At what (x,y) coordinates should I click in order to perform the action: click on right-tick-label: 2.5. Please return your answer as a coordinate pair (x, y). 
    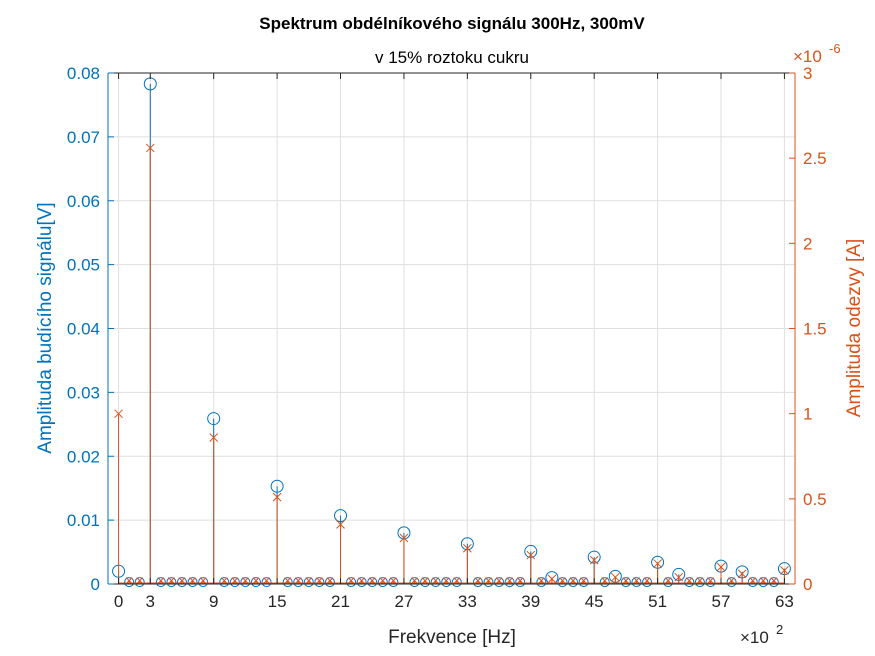
    Looking at the image, I should click on (815, 158).